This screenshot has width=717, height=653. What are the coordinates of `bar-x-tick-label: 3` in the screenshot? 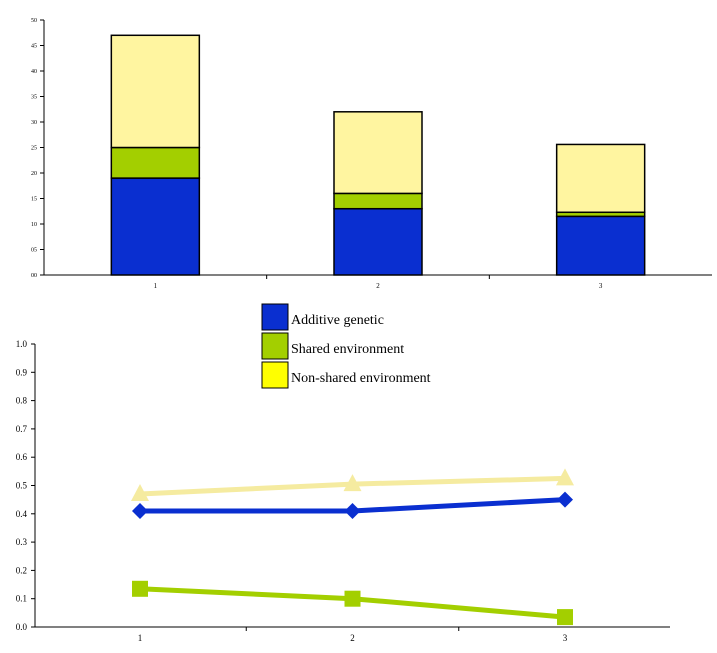 It's located at (601, 286).